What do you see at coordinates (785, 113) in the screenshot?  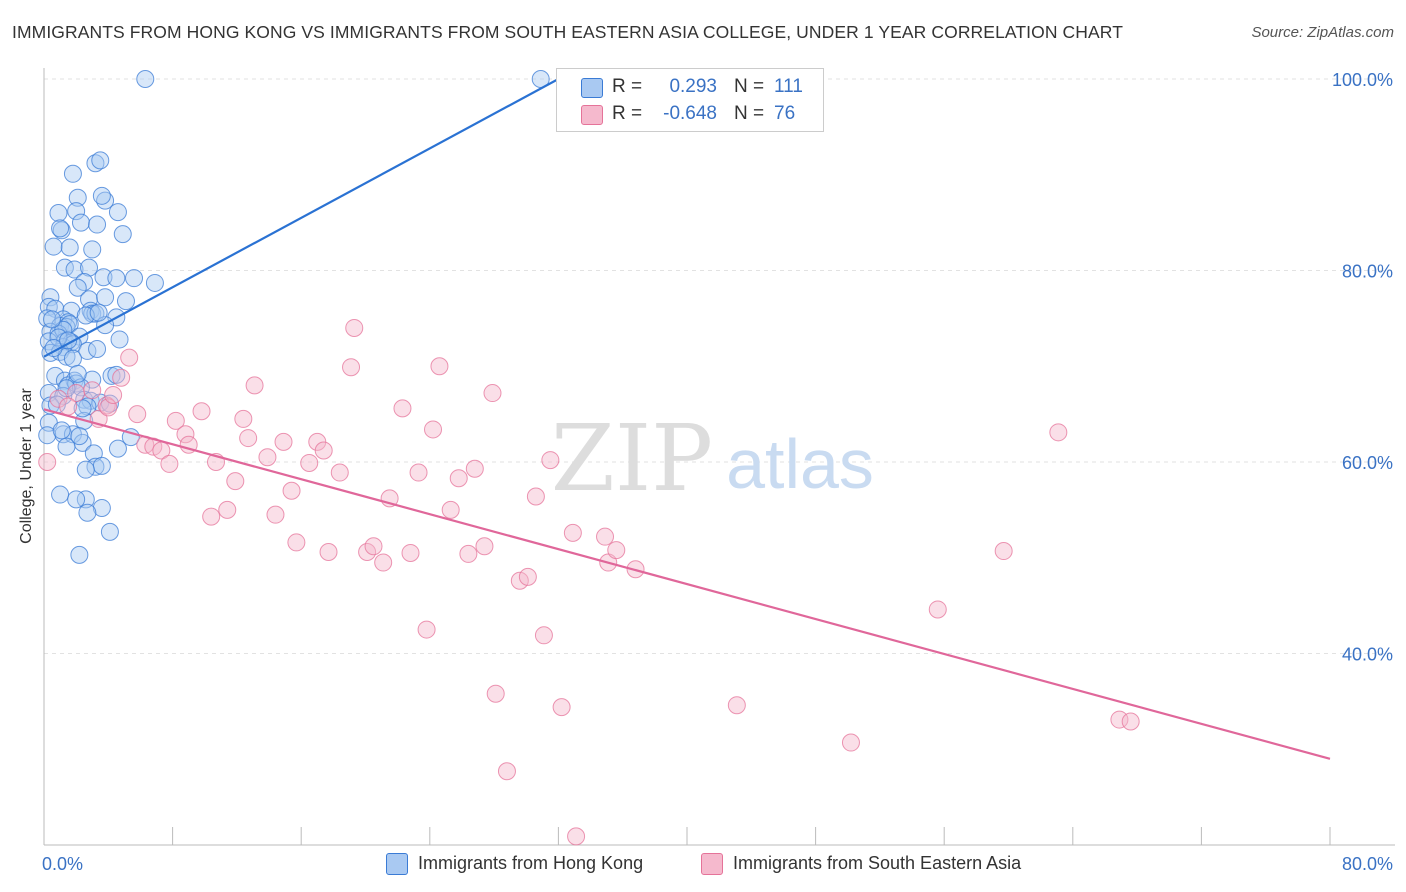 I see `n-value: 76` at bounding box center [785, 113].